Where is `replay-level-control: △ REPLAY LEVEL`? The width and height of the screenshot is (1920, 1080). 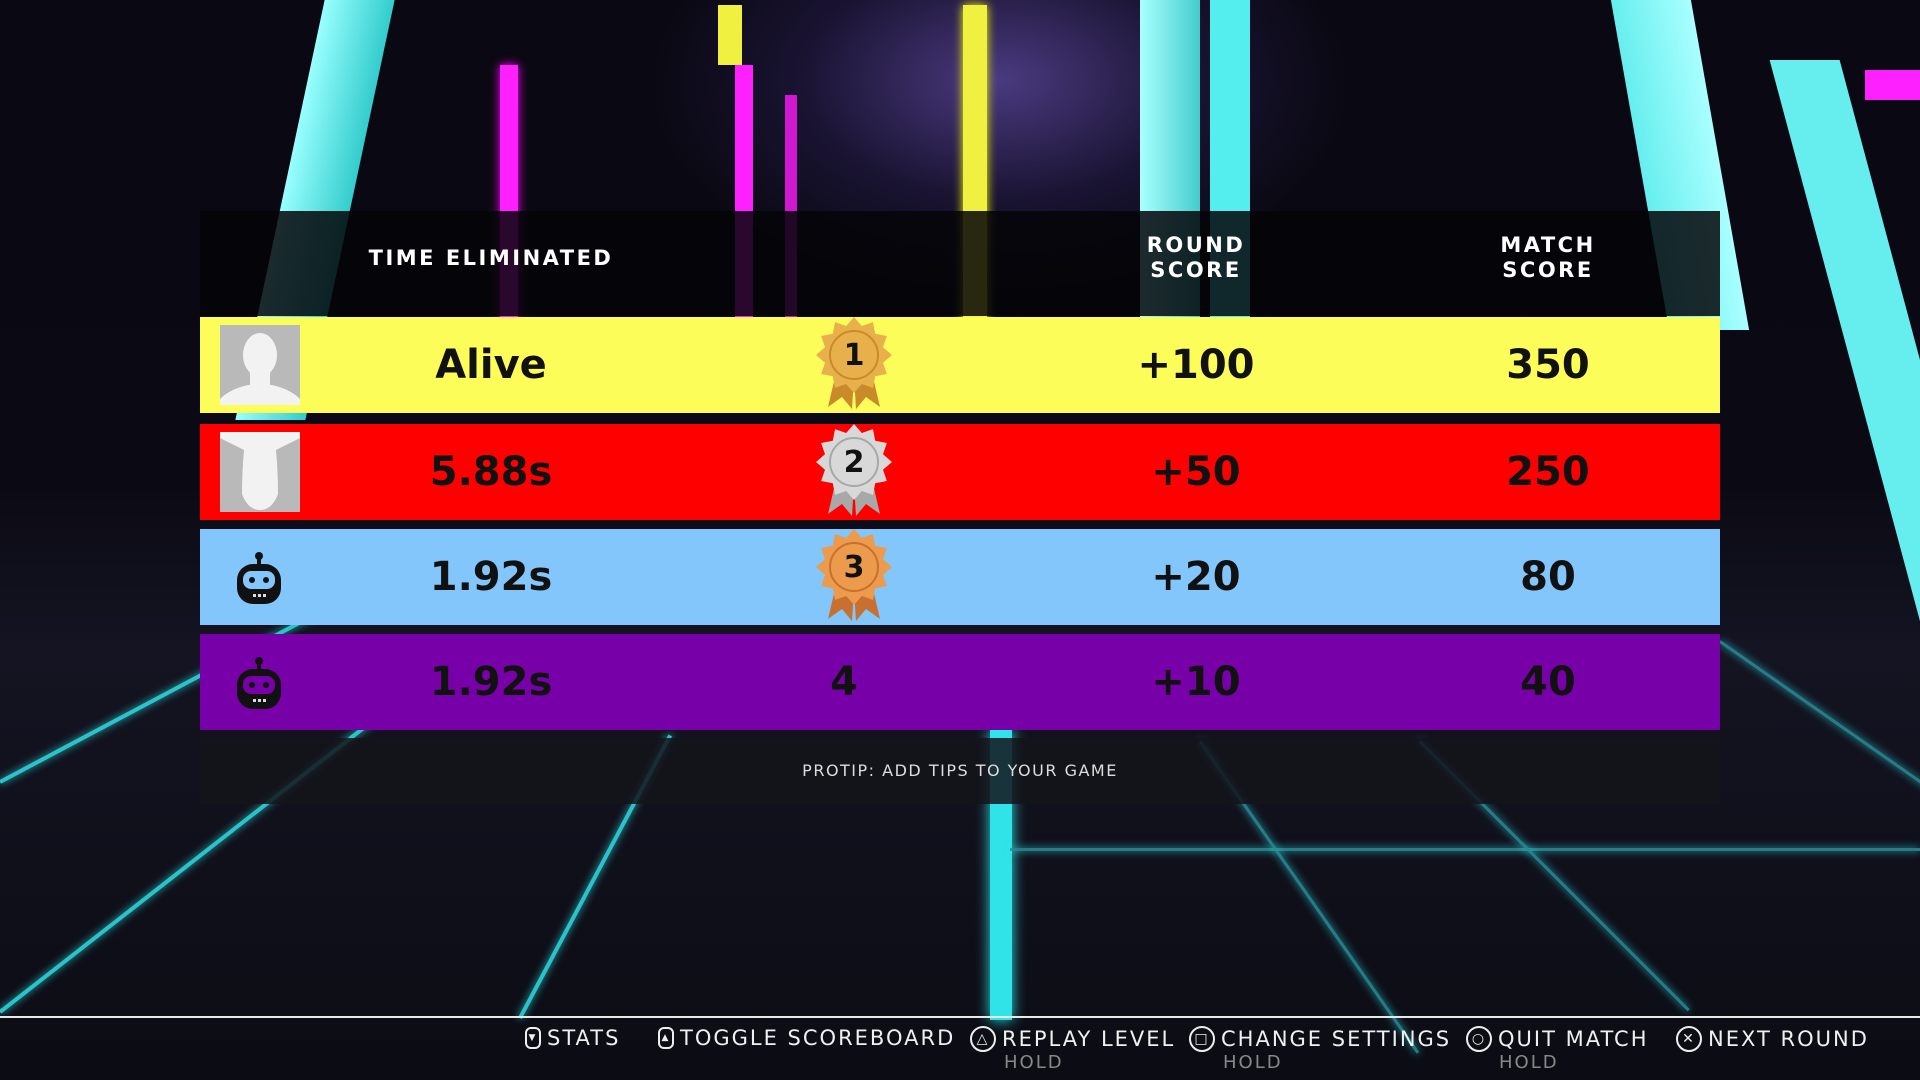 replay-level-control: △ REPLAY LEVEL is located at coordinates (1072, 1039).